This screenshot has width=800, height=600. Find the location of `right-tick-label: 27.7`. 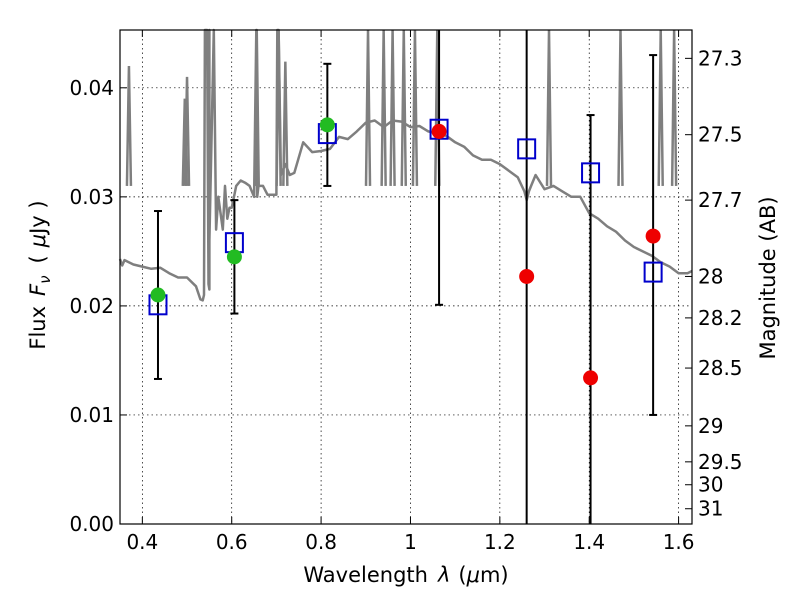

right-tick-label: 27.7 is located at coordinates (720, 200).